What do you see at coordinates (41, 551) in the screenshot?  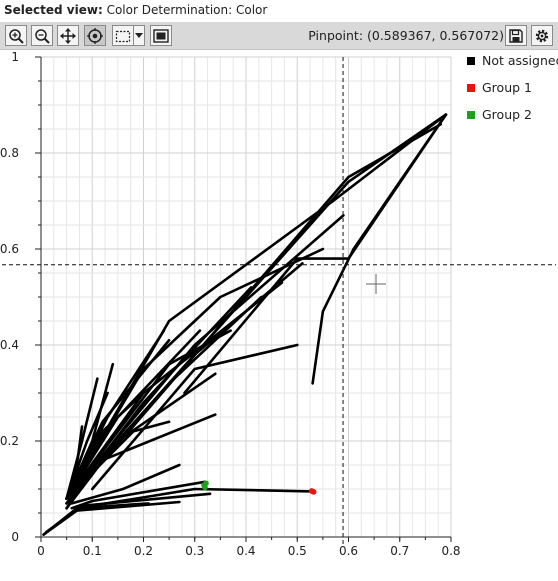 I see `x-tick-label: 0` at bounding box center [41, 551].